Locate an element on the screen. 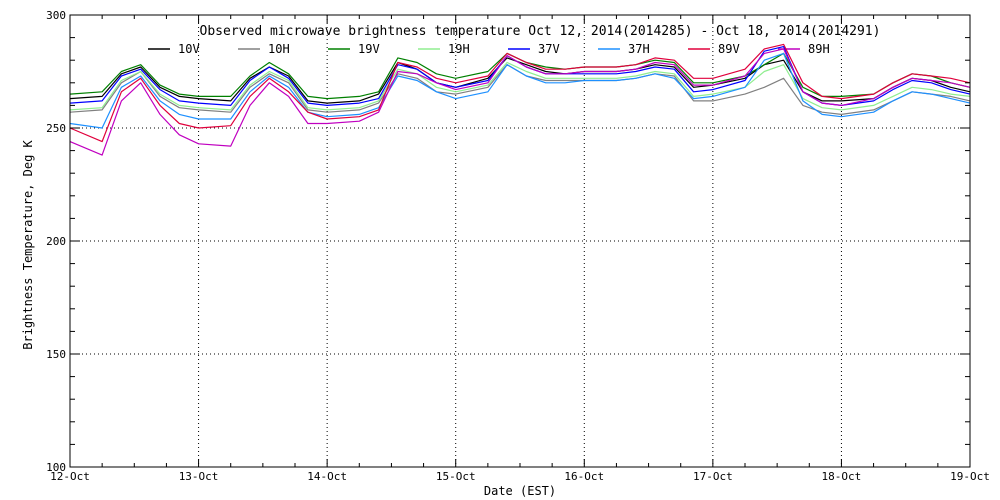  x-tick-label: 19-Oct is located at coordinates (970, 476).